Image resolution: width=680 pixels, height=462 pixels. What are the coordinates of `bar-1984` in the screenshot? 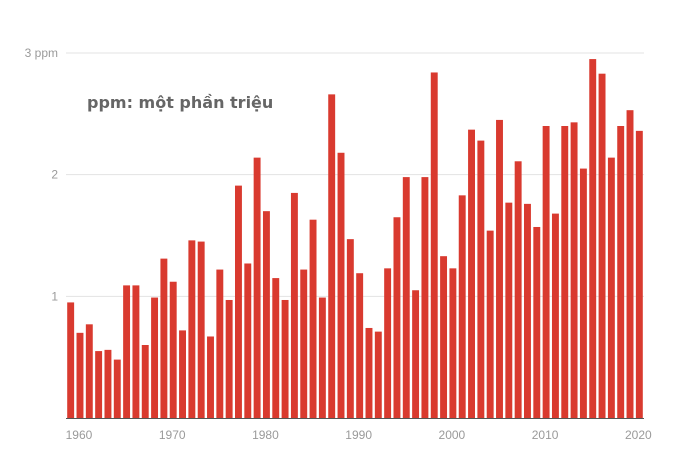 It's located at (304, 343).